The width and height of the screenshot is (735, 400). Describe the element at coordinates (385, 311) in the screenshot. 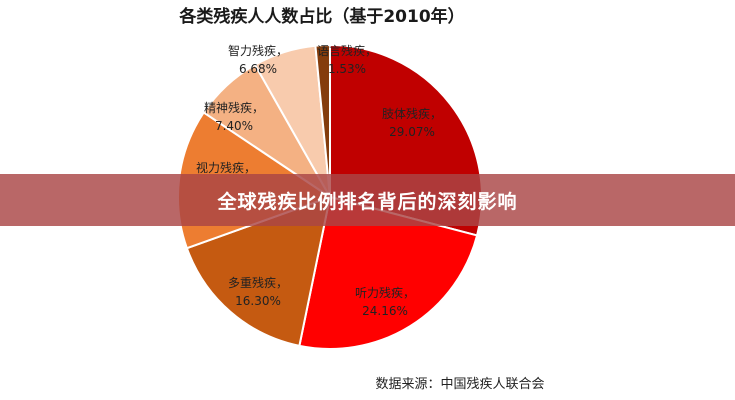

I see `slice-value-label: 24.16%` at that location.